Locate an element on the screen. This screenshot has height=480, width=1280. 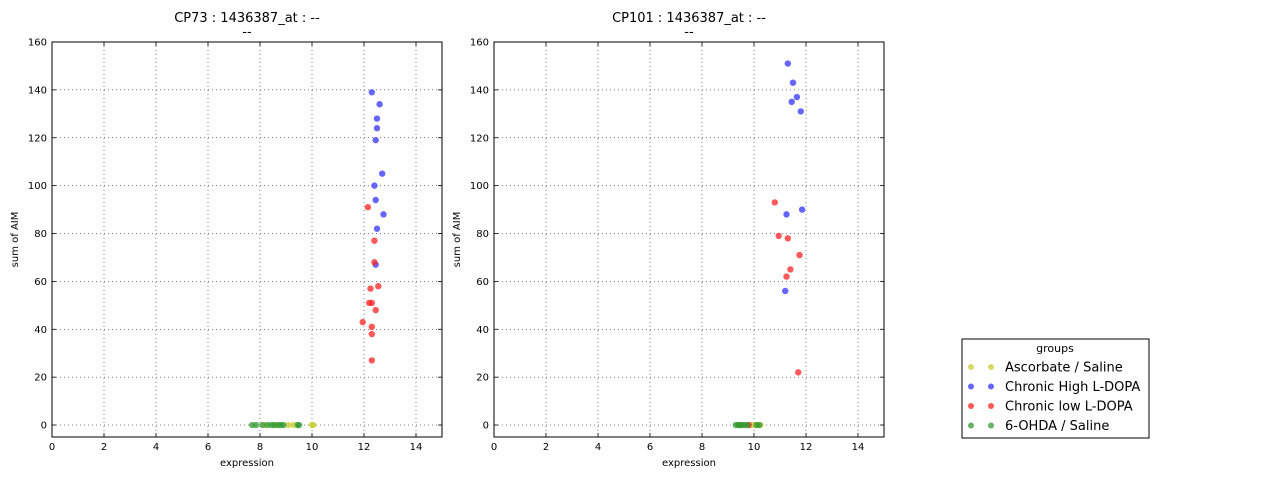
legend-item-label: Chronic High L-DOPA is located at coordinates (1072, 387).